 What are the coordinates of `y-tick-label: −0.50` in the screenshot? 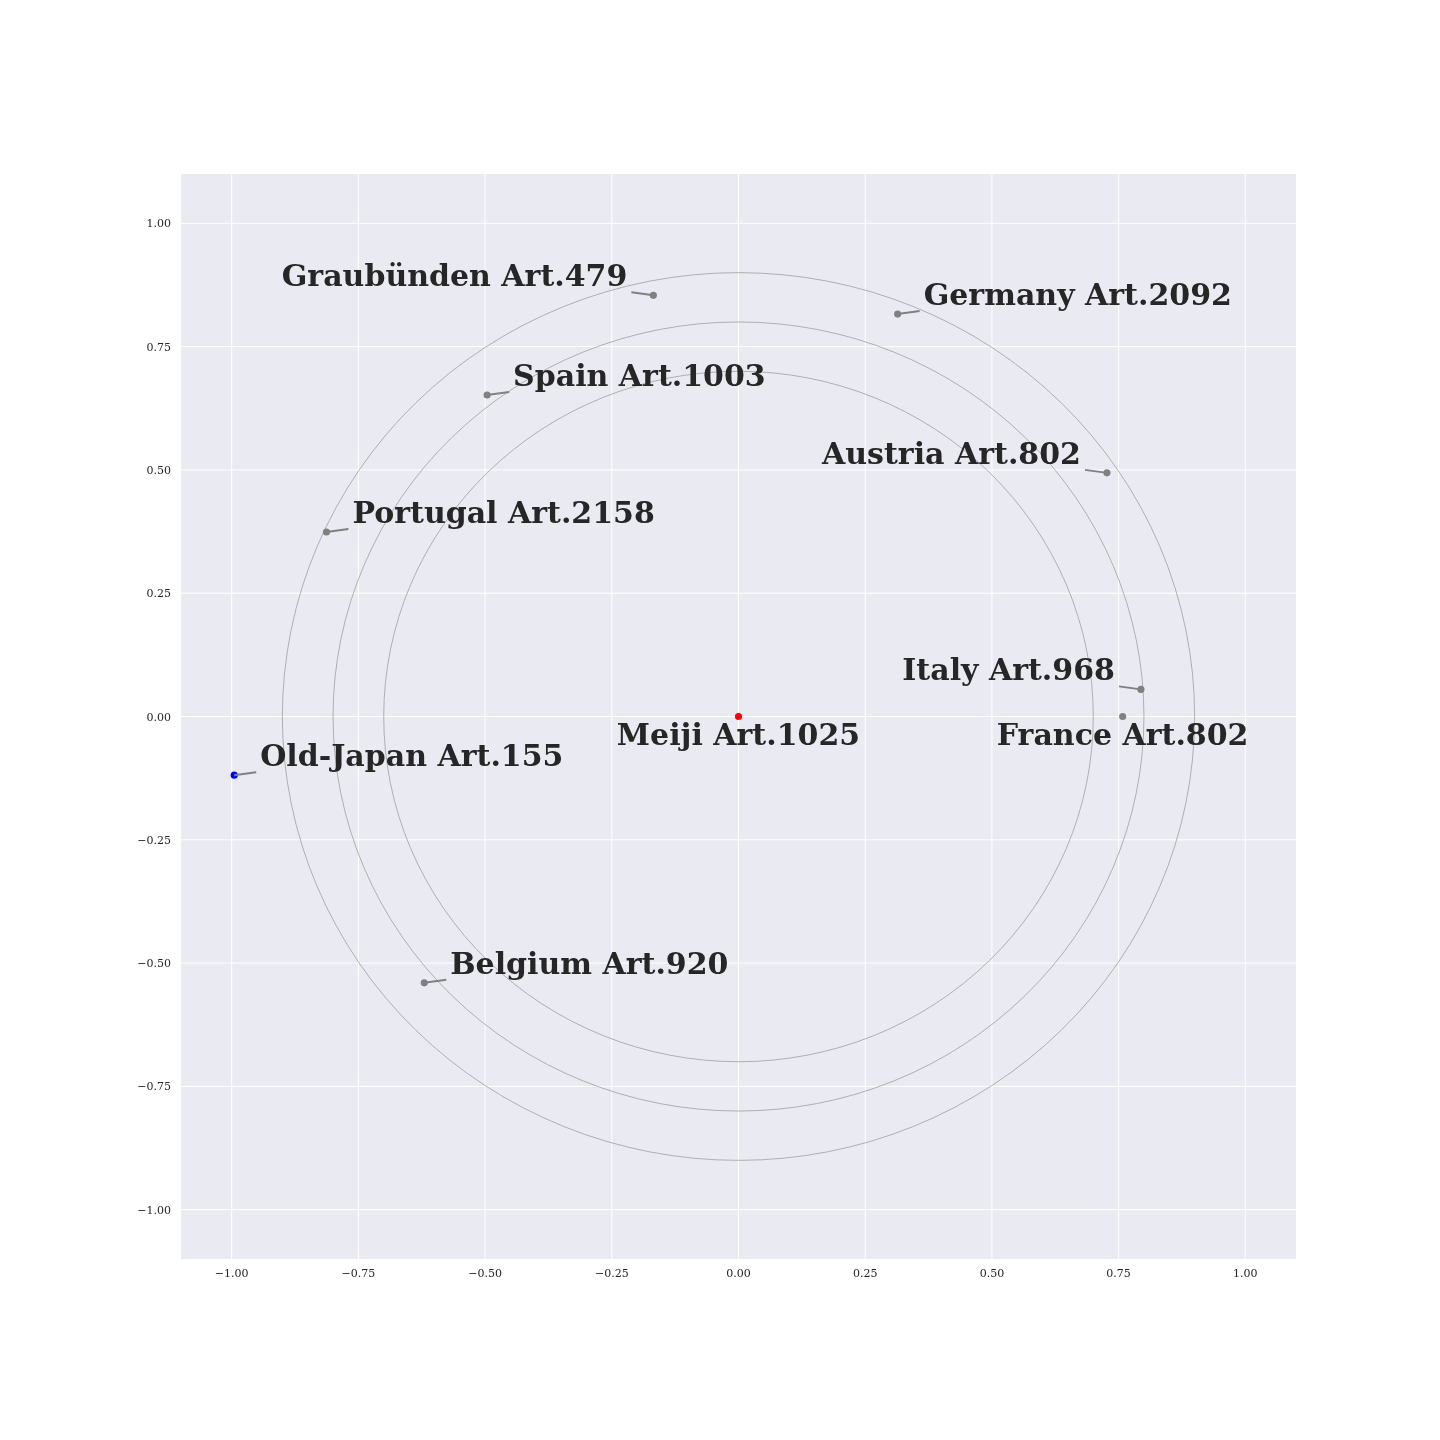 It's located at (154, 964).